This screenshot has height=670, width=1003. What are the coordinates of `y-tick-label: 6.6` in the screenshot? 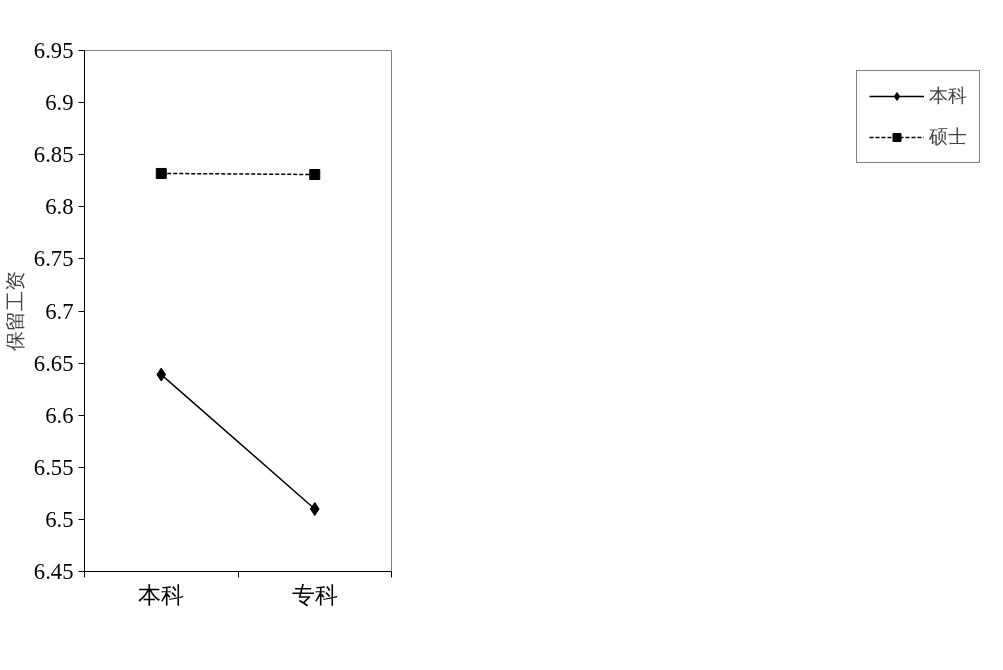 It's located at (59, 415).